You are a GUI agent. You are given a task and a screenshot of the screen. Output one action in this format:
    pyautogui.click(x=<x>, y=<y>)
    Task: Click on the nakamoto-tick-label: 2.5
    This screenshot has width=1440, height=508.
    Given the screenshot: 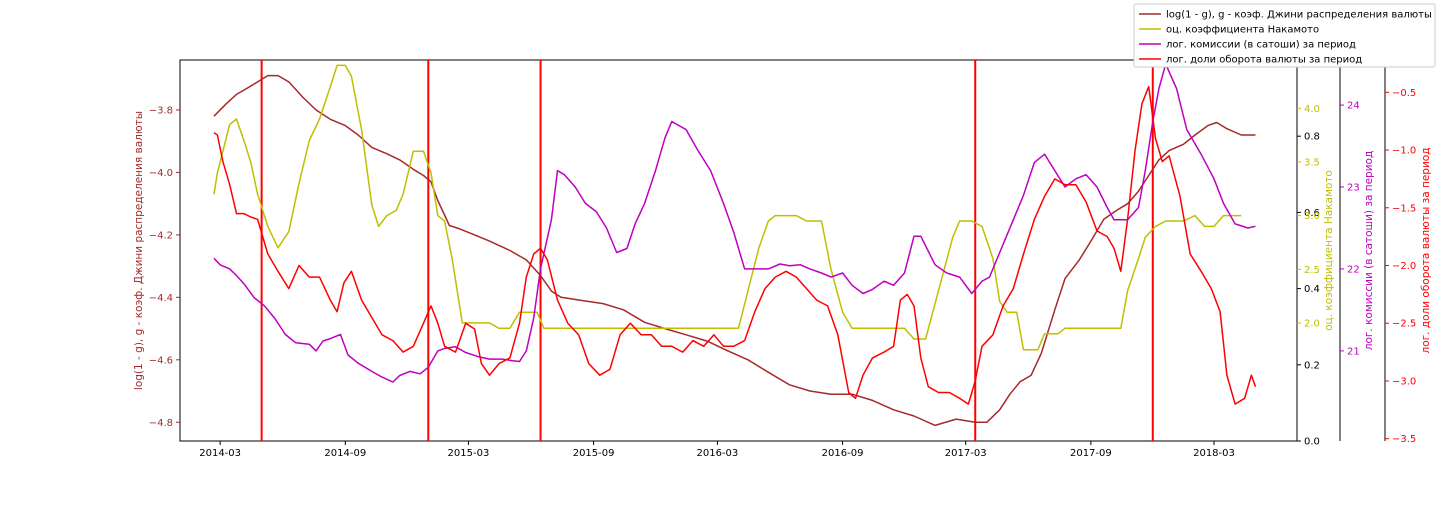 What is the action you would take?
    pyautogui.click(x=1312, y=270)
    